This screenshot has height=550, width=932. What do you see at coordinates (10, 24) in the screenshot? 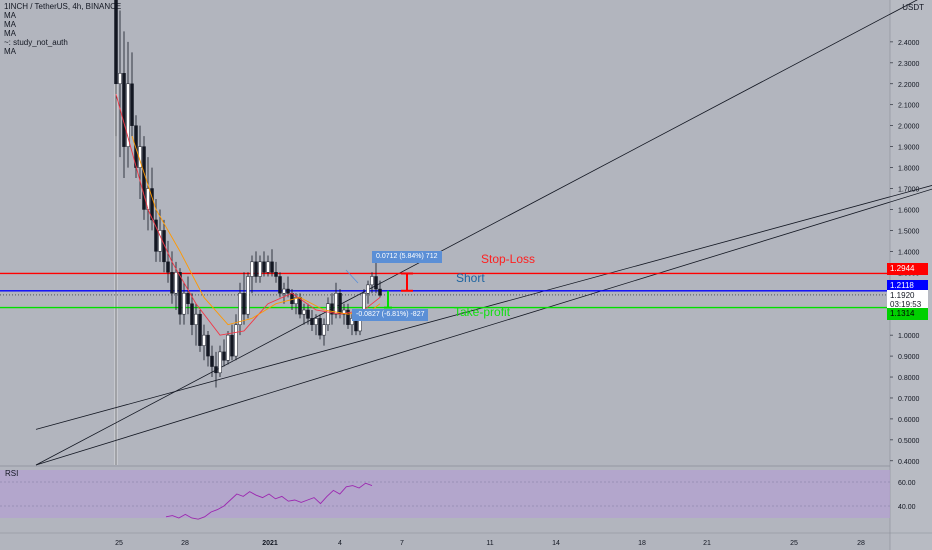
I see `indicator-ma-2: MA` at bounding box center [10, 24].